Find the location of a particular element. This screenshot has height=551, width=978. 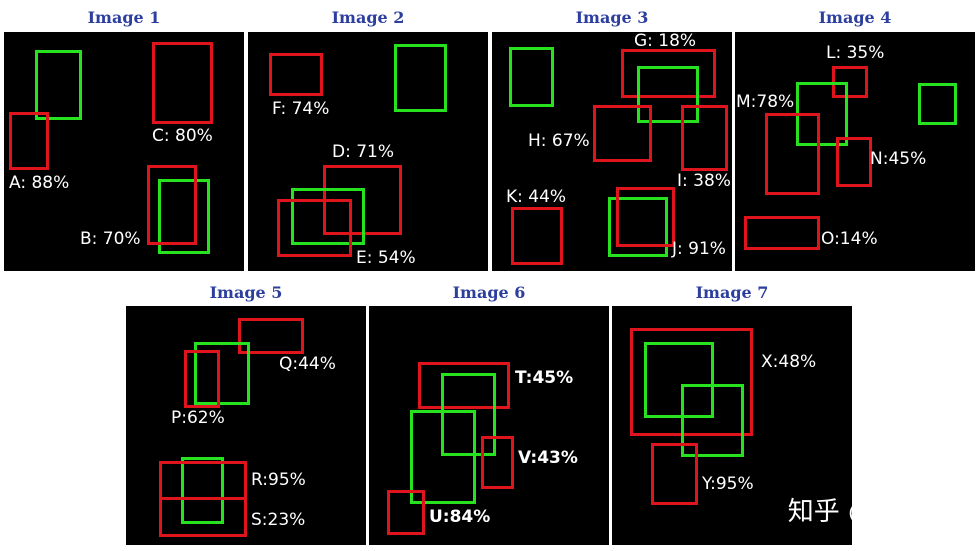

panel-title: Image 4 is located at coordinates (855, 17).